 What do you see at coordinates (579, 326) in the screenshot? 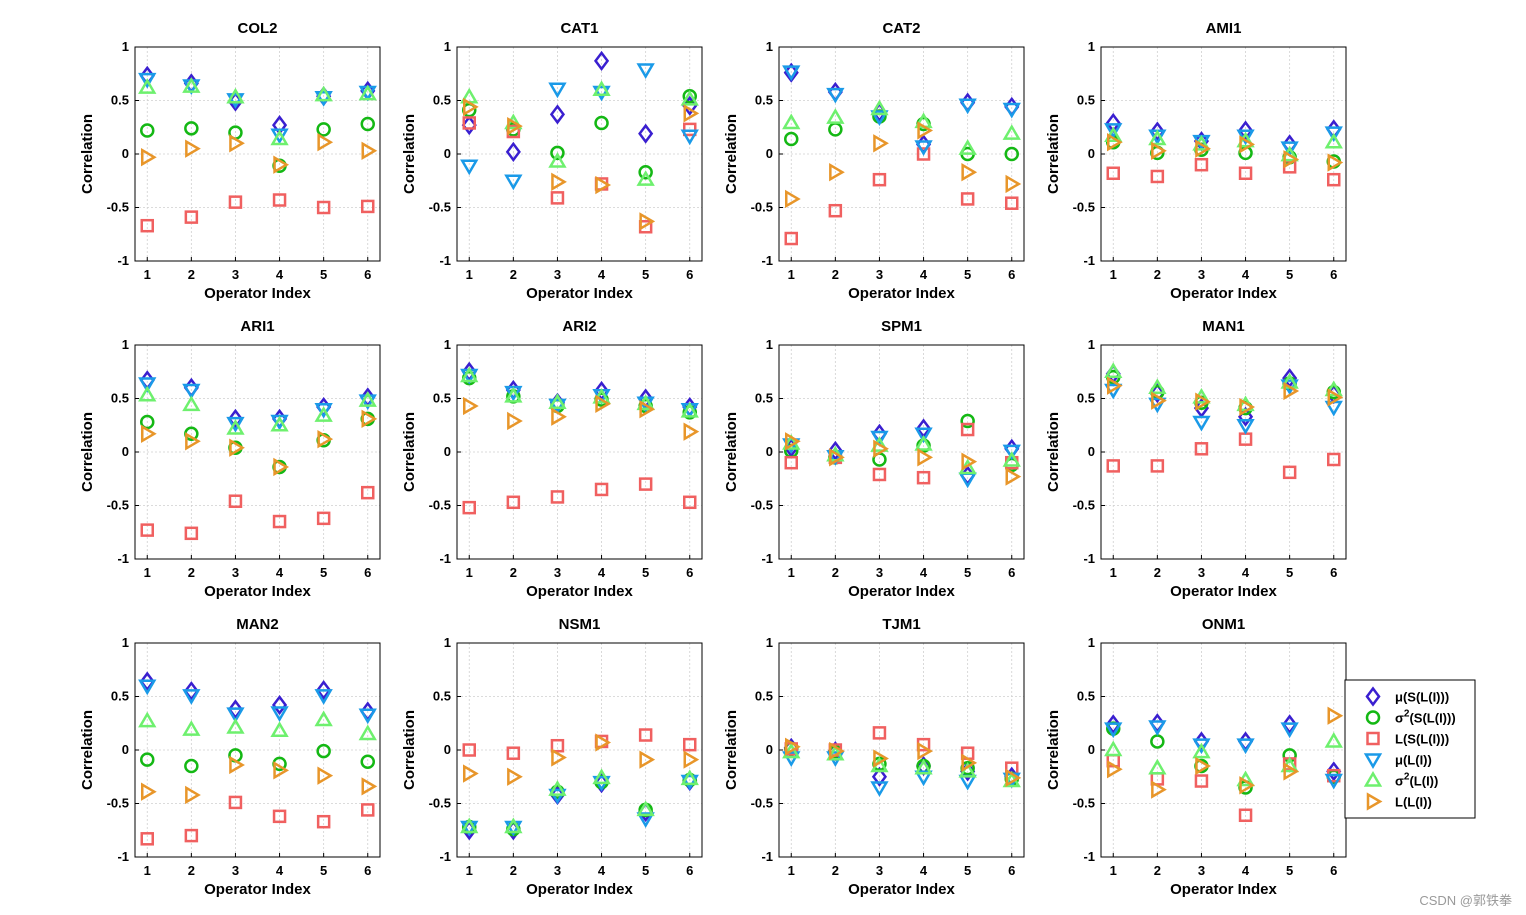
I see `panel-title: ARI2` at bounding box center [579, 326].